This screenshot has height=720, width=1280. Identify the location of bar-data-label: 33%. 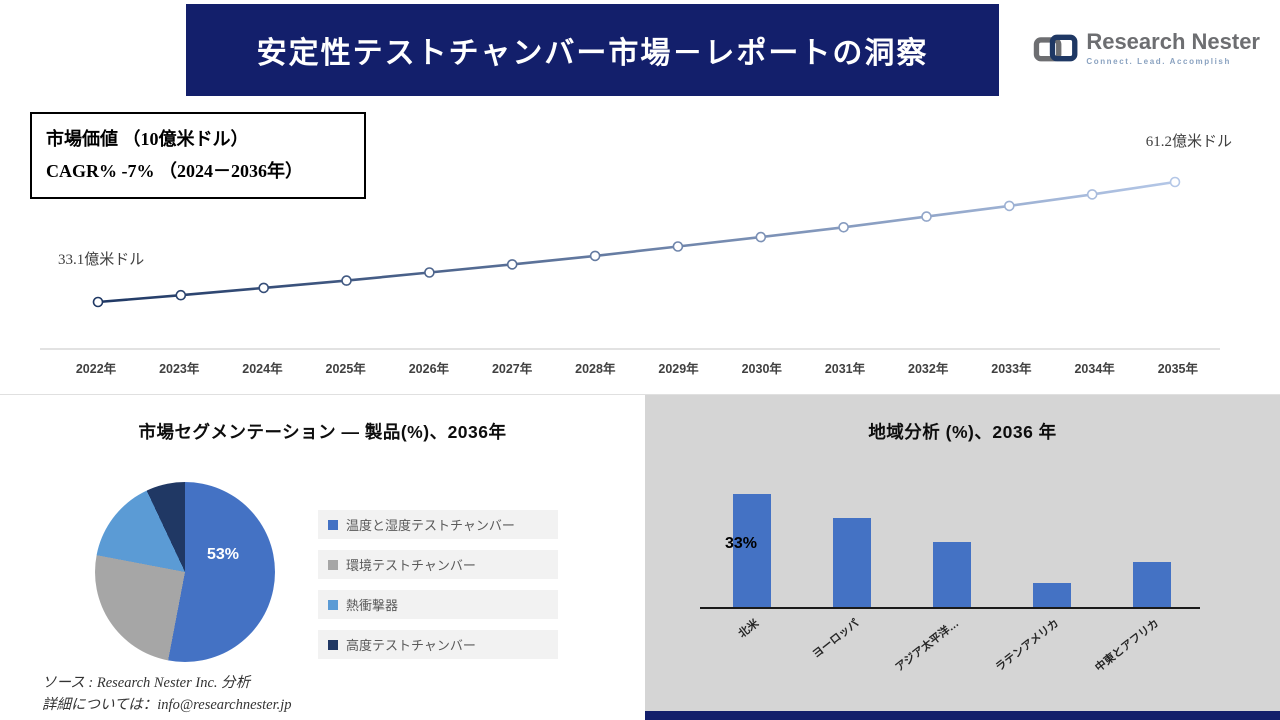
(741, 543).